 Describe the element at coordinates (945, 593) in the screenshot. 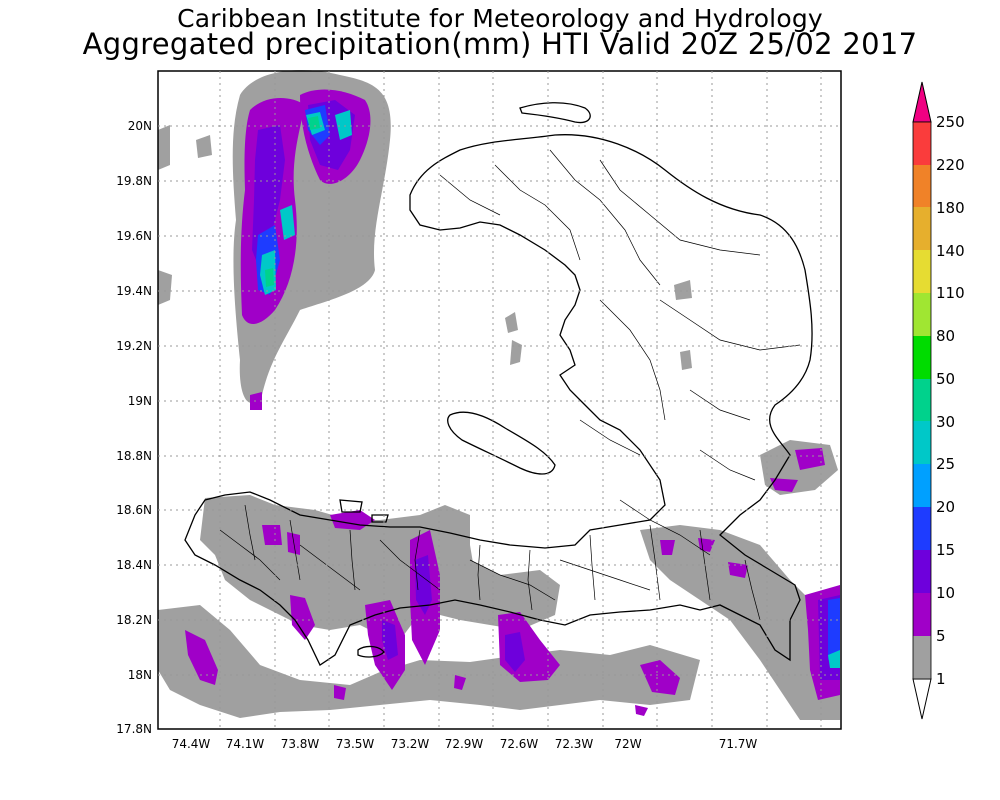

I see `colorbar-label: 10` at that location.